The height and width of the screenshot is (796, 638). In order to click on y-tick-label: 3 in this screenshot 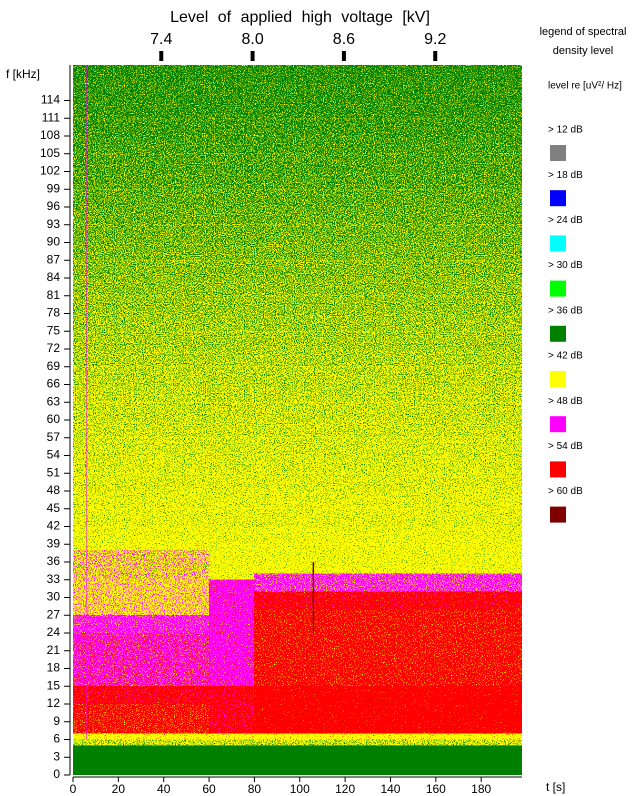, I will do `click(56, 756)`.